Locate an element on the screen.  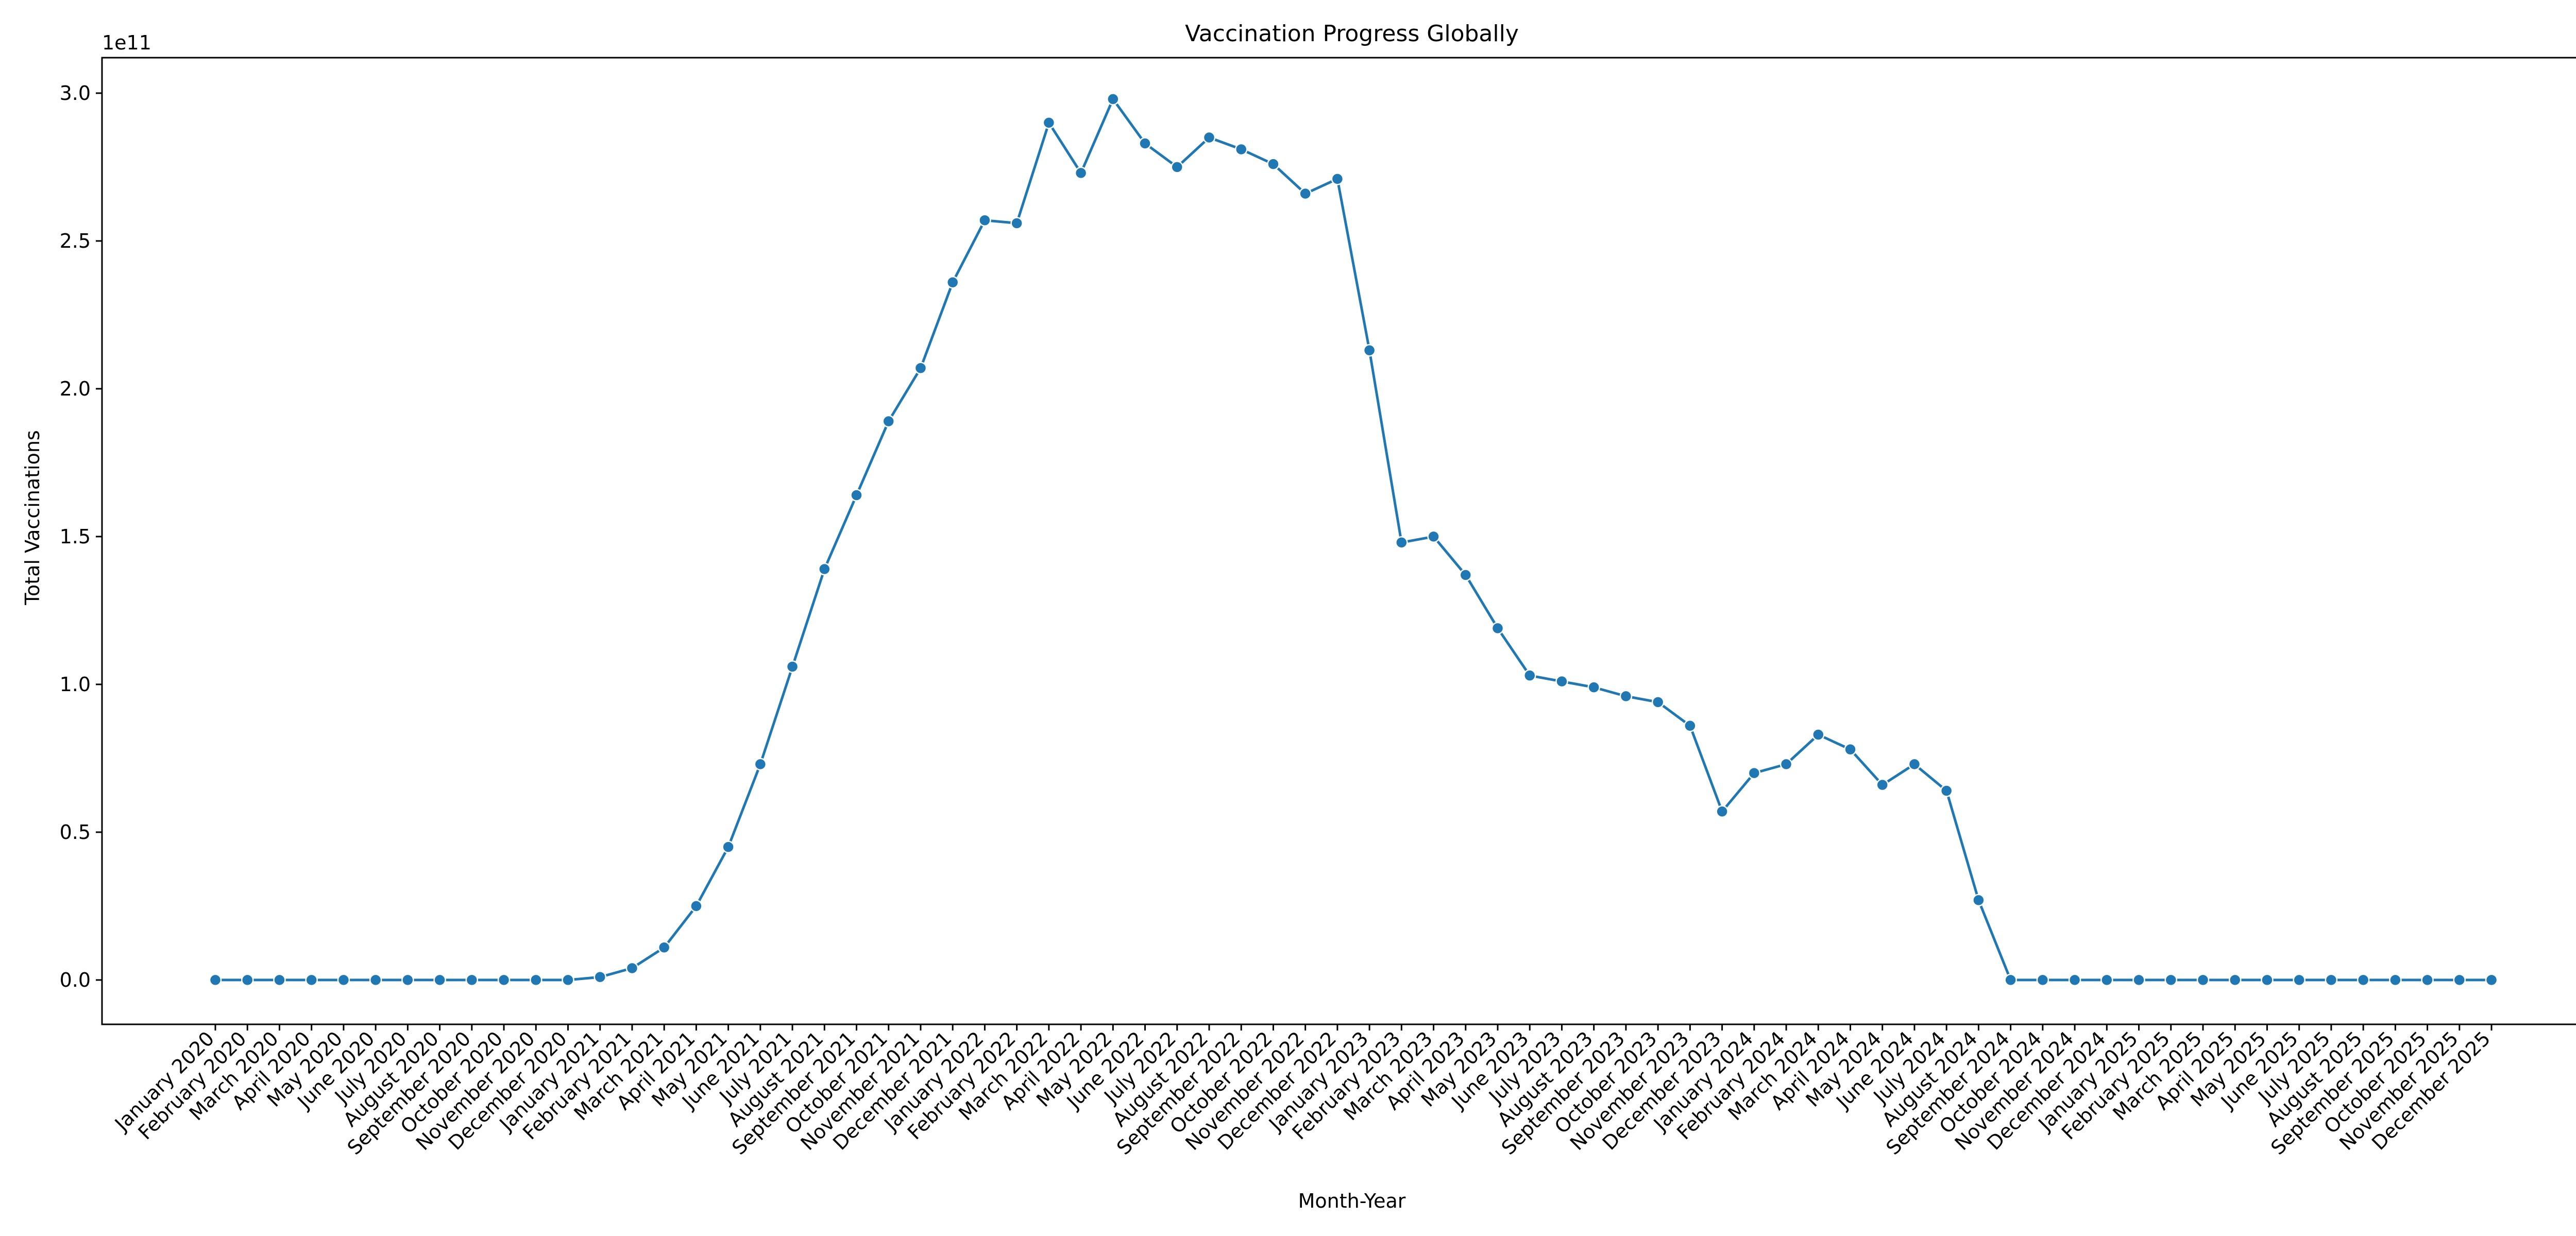
y-tick-label: 1.5 is located at coordinates (75, 536).